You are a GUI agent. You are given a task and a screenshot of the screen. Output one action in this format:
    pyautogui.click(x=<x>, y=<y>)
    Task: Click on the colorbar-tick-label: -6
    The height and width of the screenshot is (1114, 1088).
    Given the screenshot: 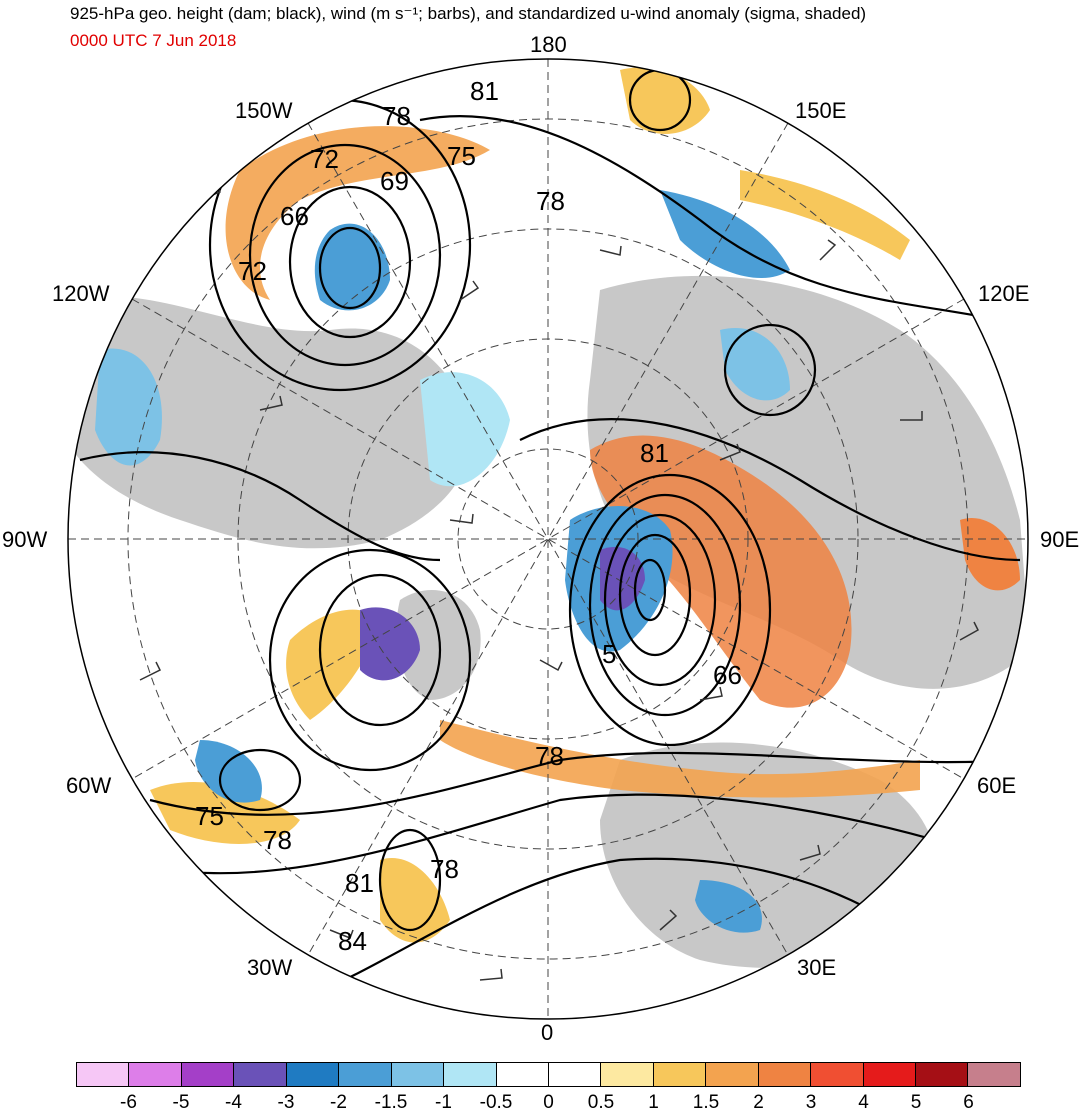 What is the action you would take?
    pyautogui.click(x=128, y=1102)
    